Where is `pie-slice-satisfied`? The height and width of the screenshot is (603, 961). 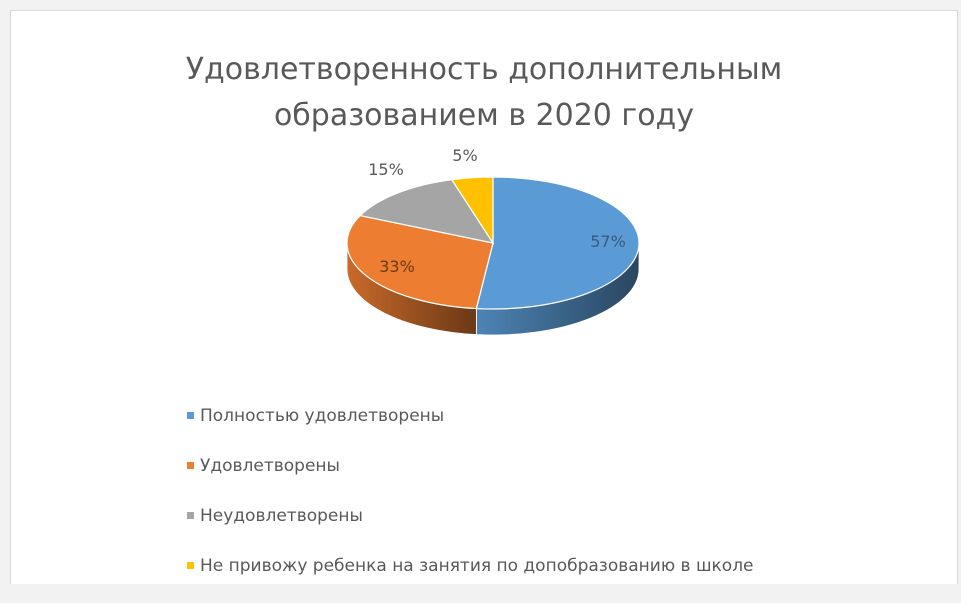 pie-slice-satisfied is located at coordinates (420, 262).